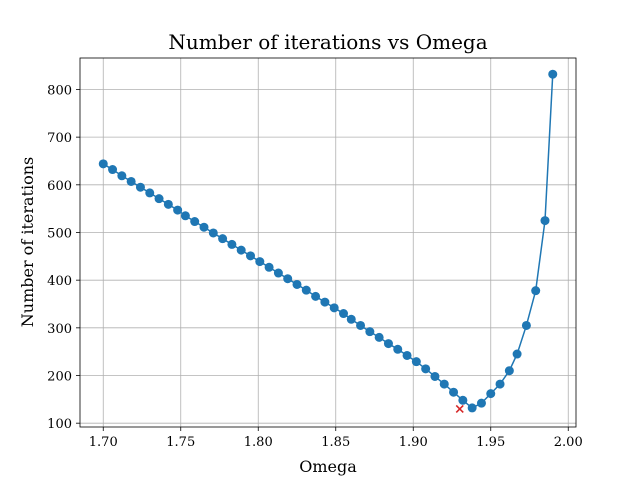  I want to click on y-tick-label: 800, so click(59, 90).